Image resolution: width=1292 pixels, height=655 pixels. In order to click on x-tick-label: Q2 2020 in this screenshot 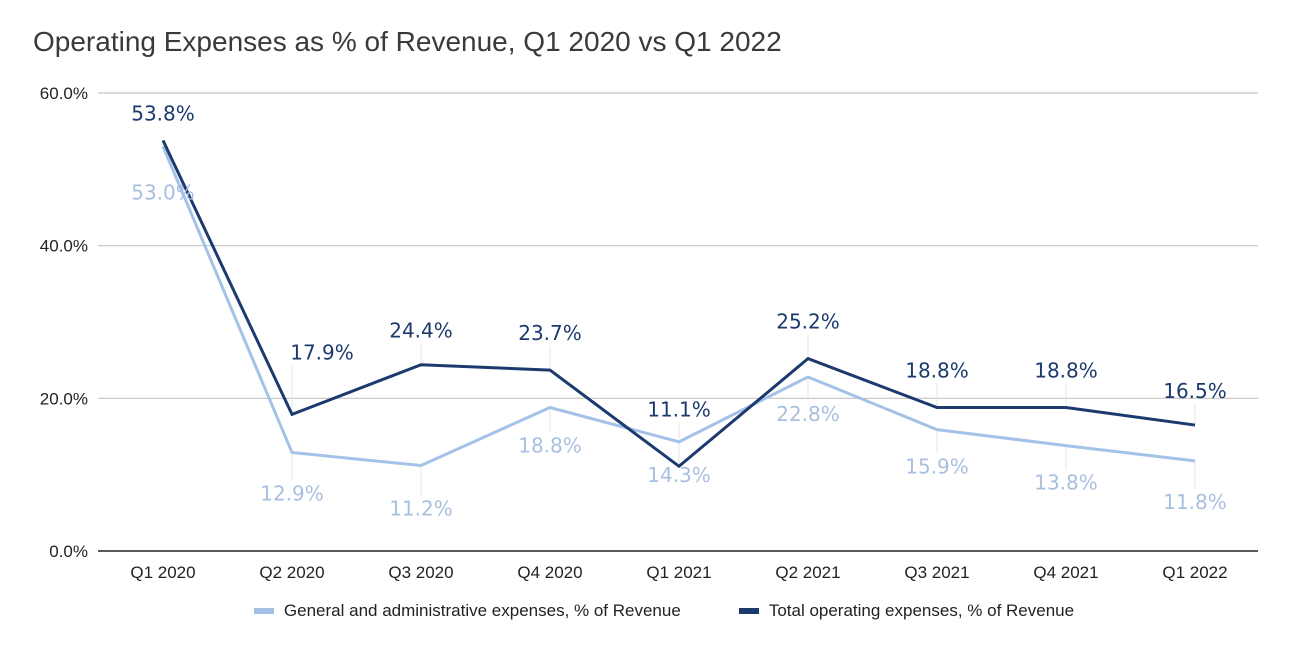, I will do `click(291, 572)`.